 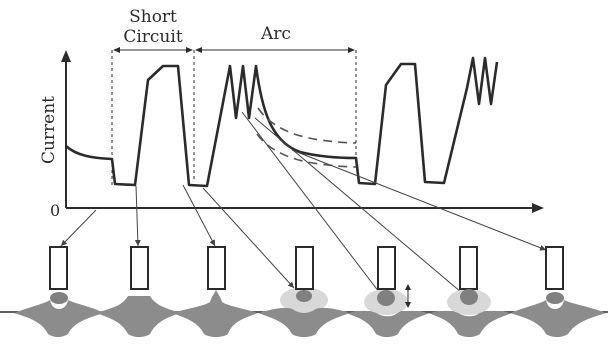 I want to click on origin-label: 0, so click(x=55, y=210).